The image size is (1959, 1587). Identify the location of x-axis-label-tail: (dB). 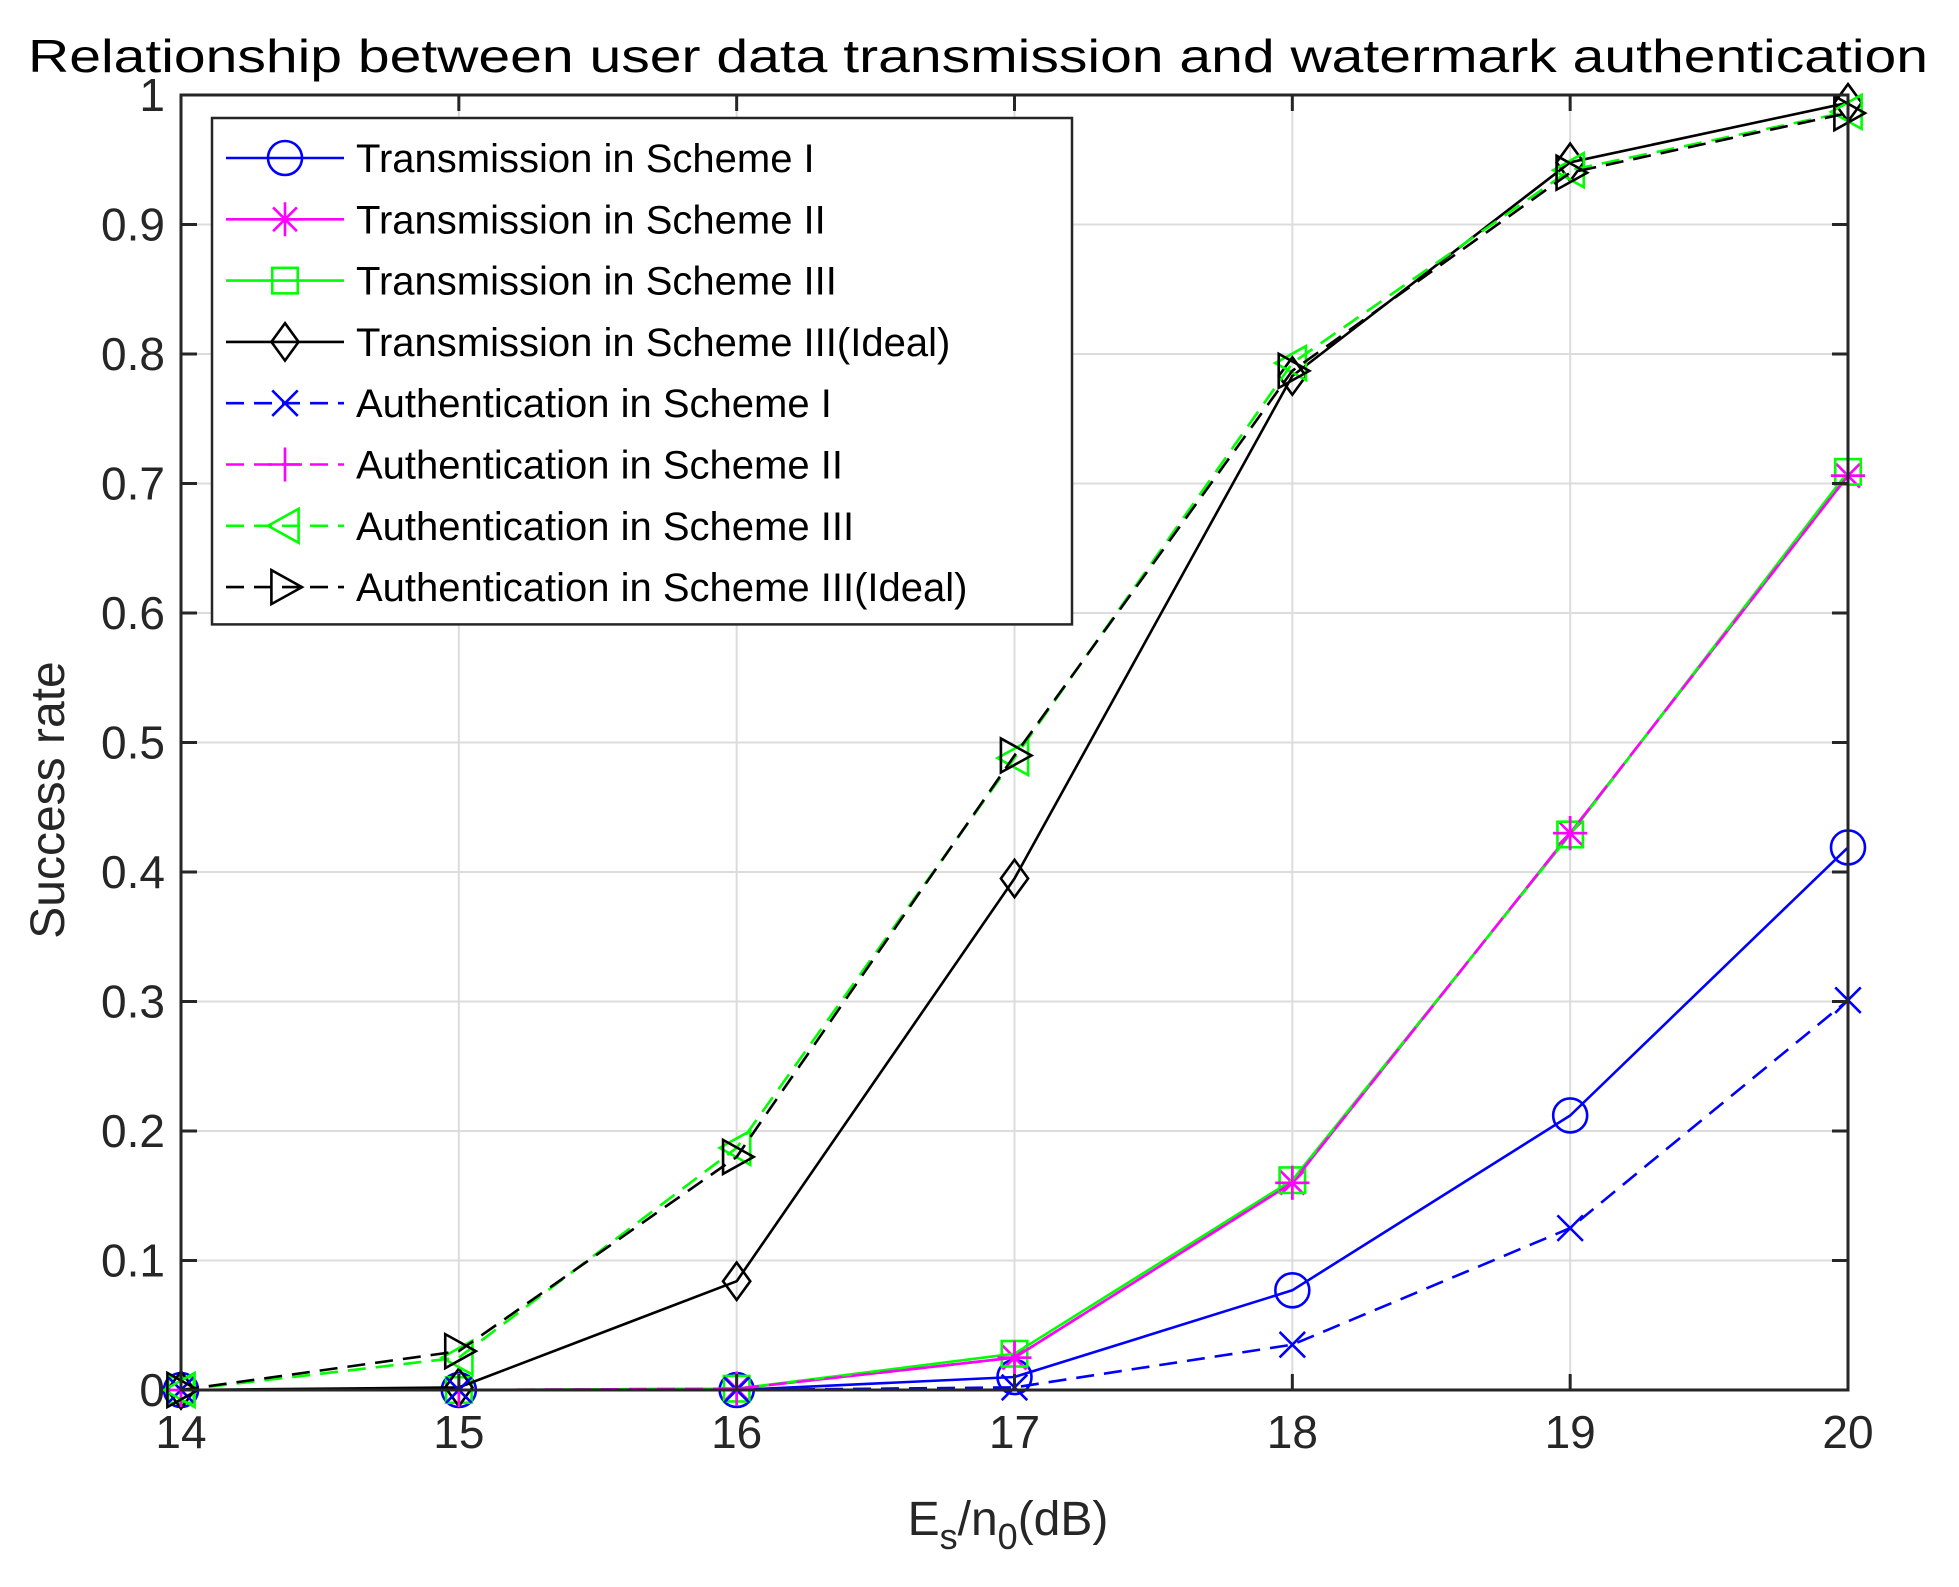
(1063, 1519).